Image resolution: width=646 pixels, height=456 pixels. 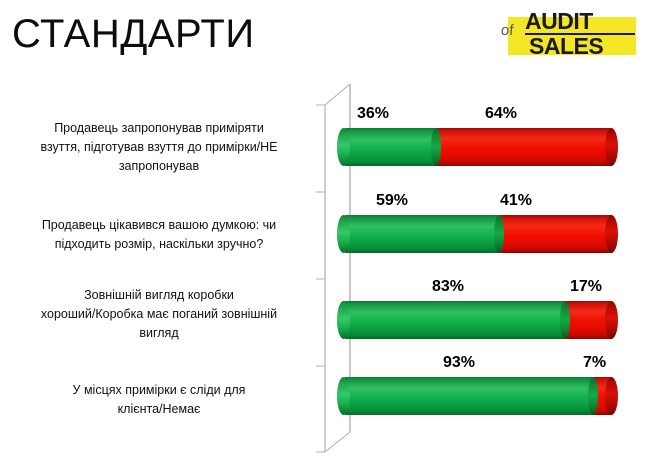 I want to click on logo-highlight-block, so click(x=572, y=36).